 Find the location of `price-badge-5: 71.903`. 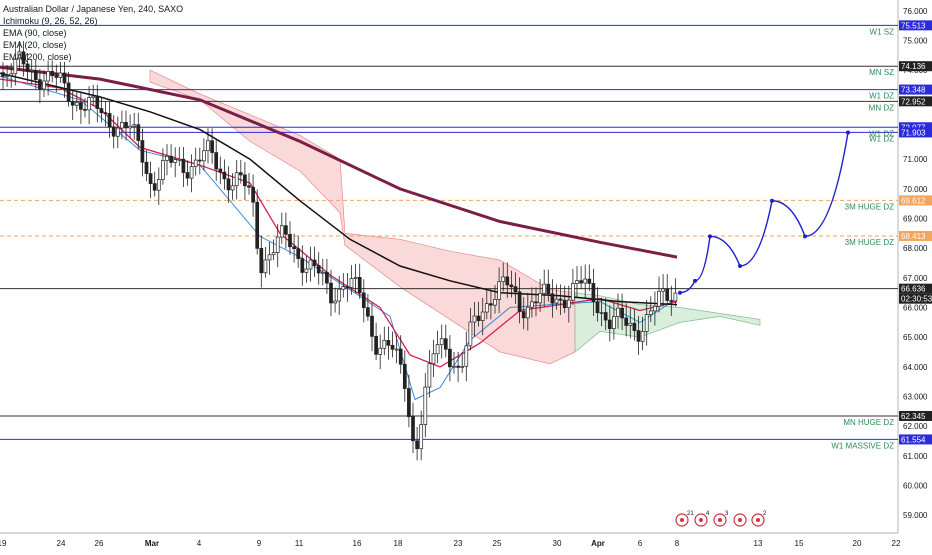

price-badge-5: 71.903 is located at coordinates (913, 132).